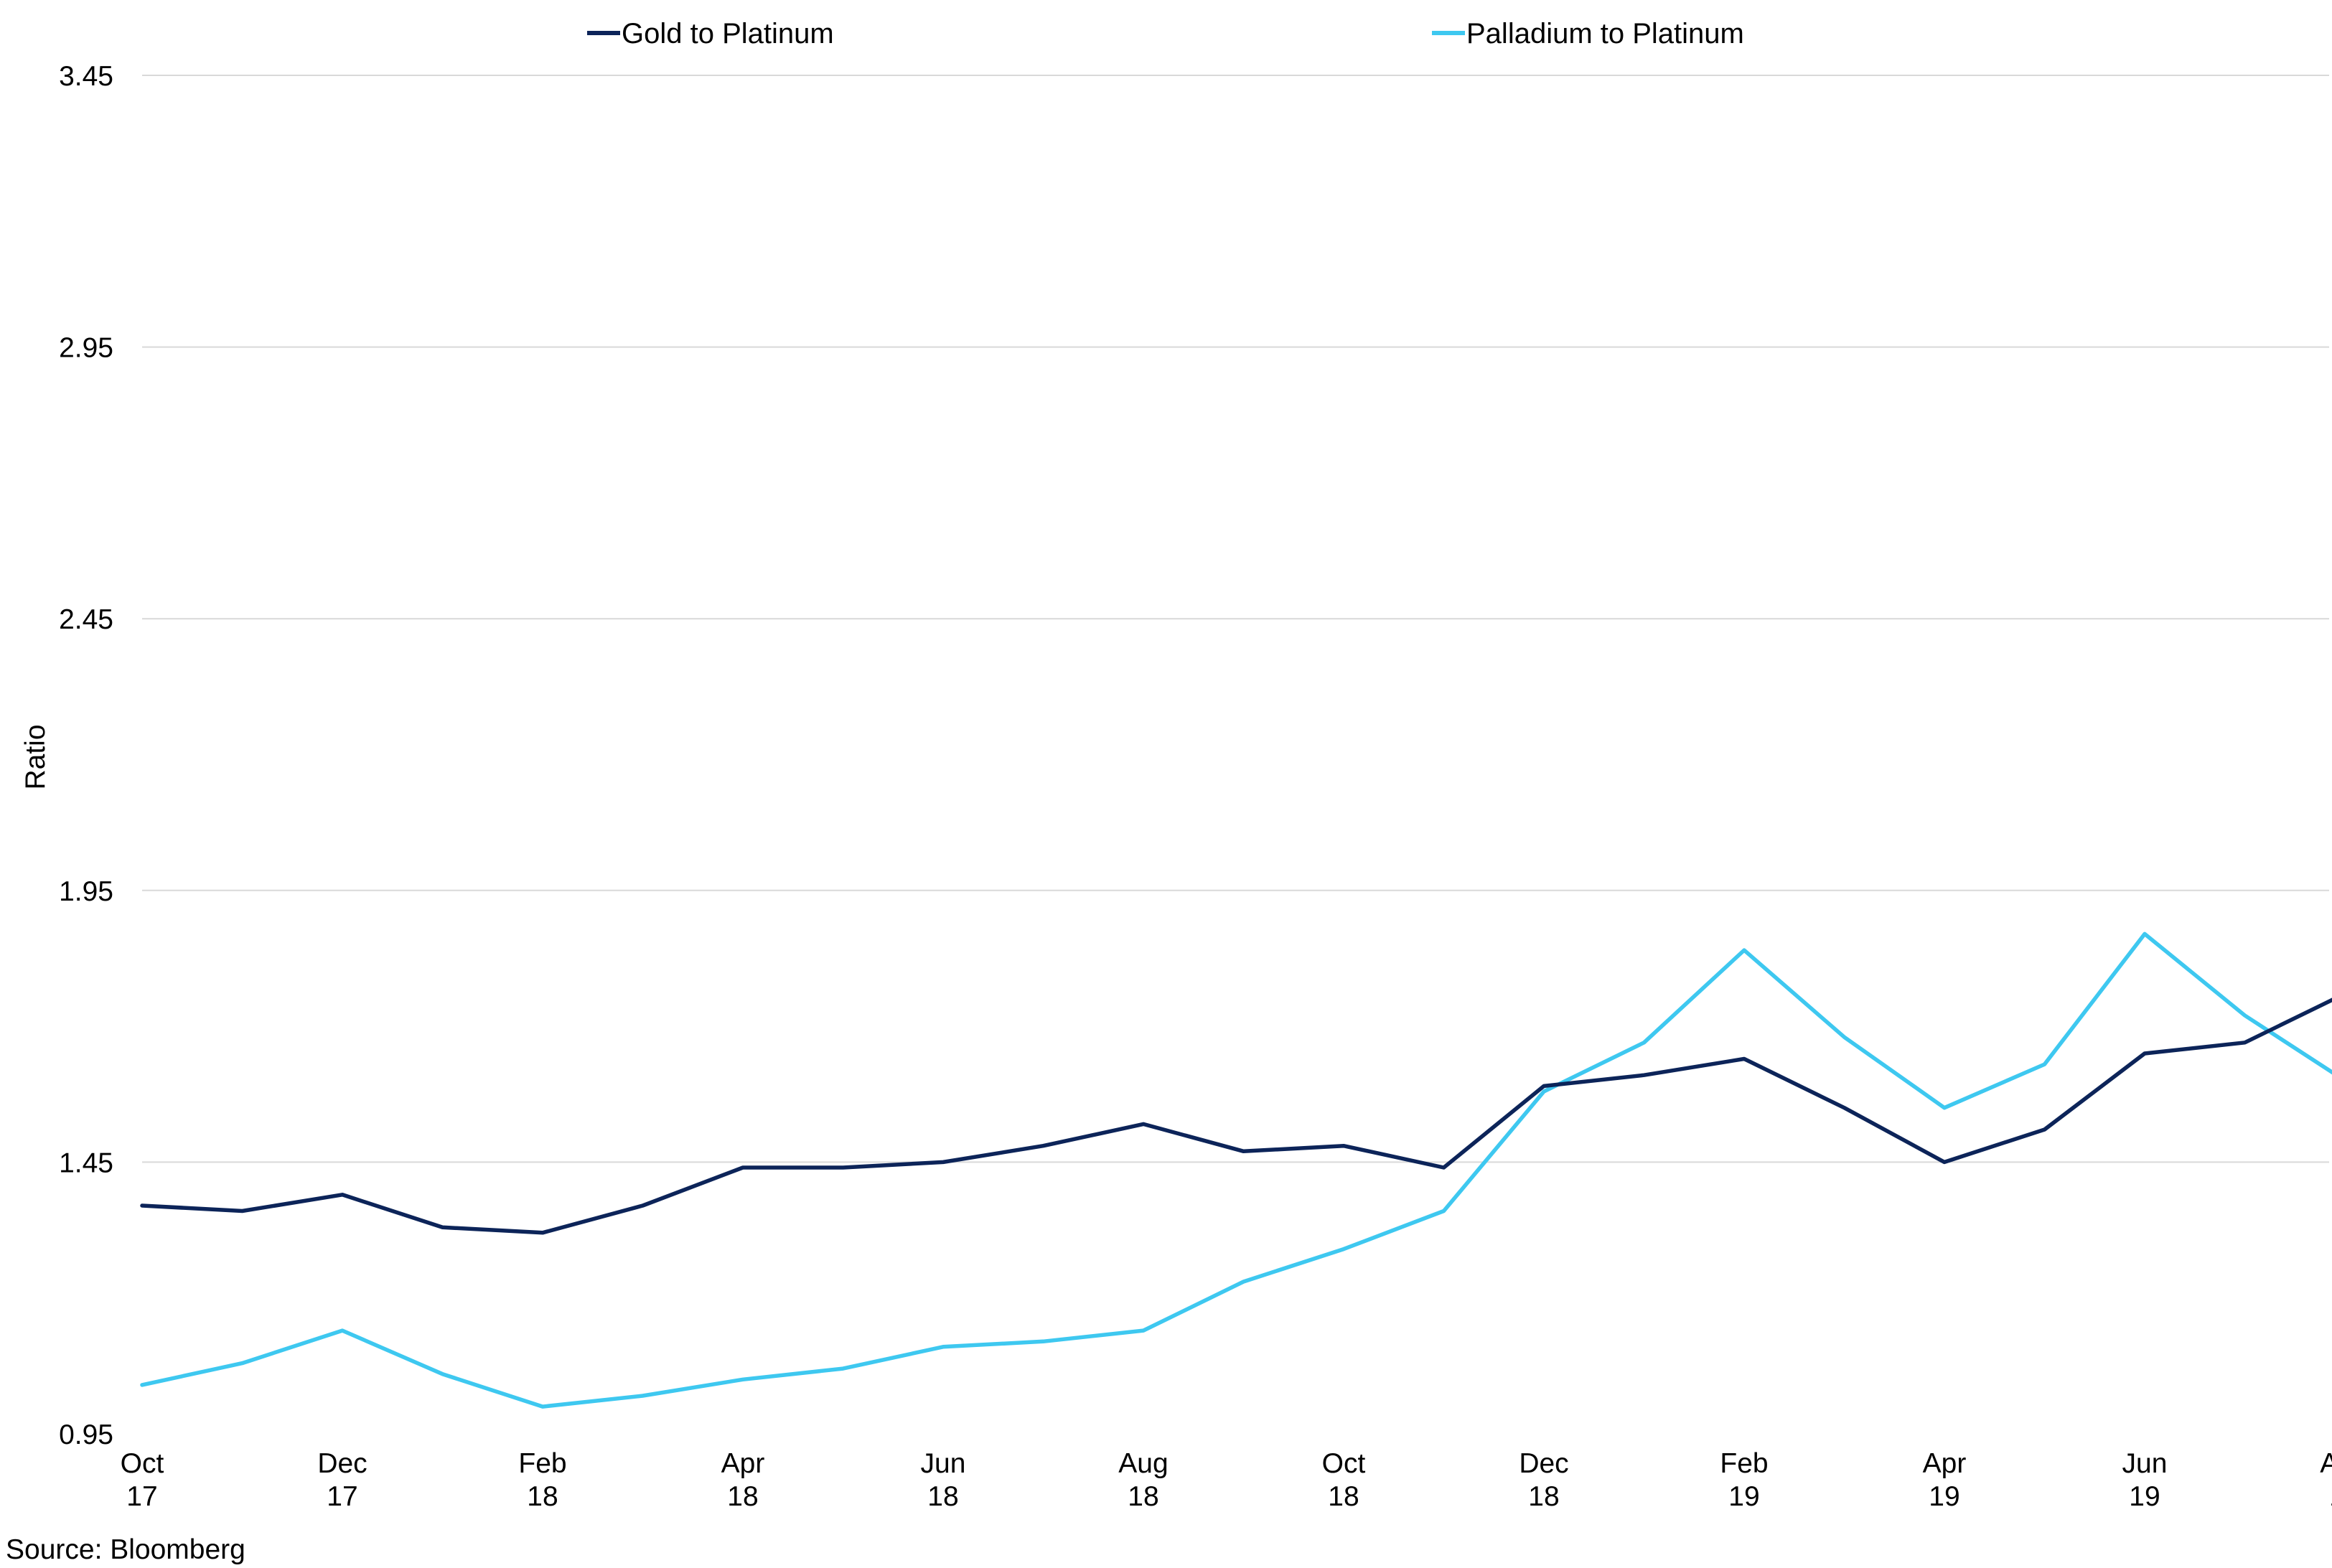 The image size is (2332, 1568). I want to click on y-tick-label: 1.95, so click(86, 891).